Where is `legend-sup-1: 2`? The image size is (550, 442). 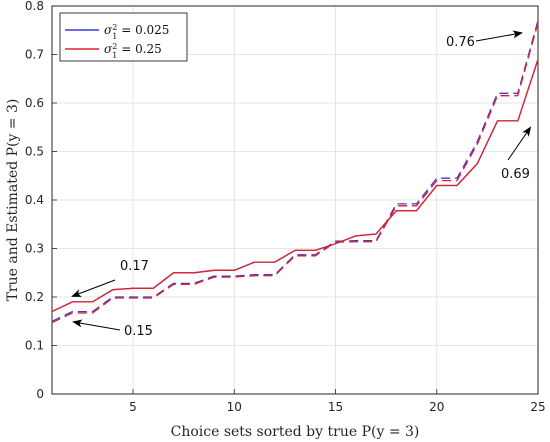 legend-sup-1: 2 is located at coordinates (114, 27).